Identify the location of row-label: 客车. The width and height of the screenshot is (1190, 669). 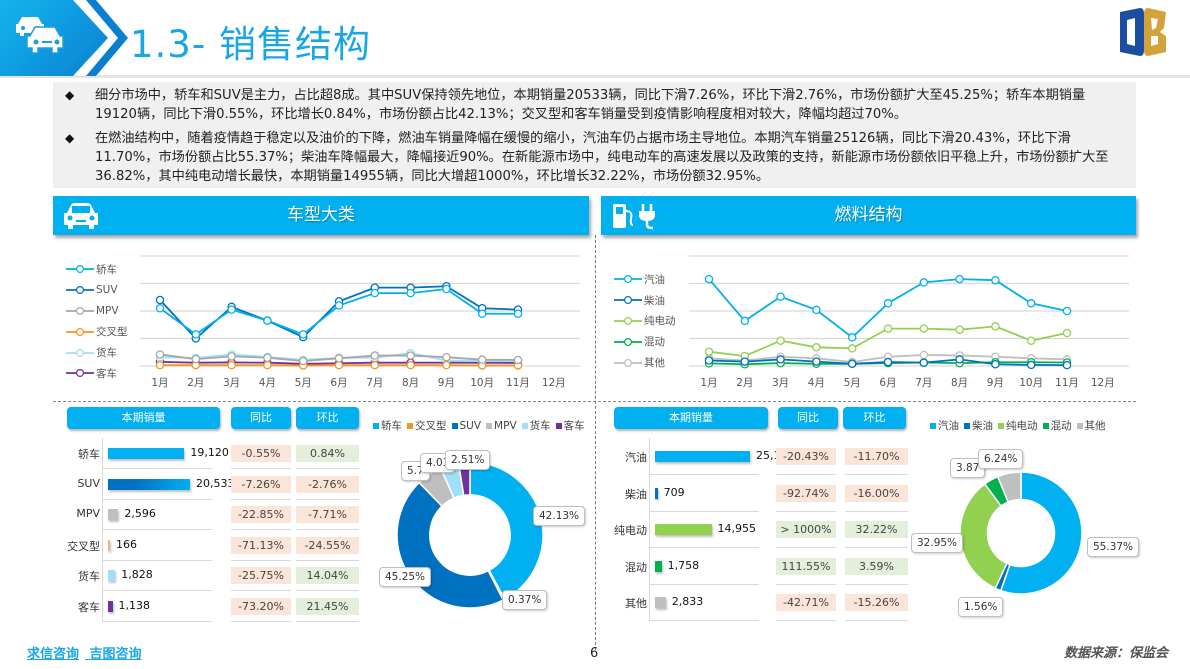
(89, 607).